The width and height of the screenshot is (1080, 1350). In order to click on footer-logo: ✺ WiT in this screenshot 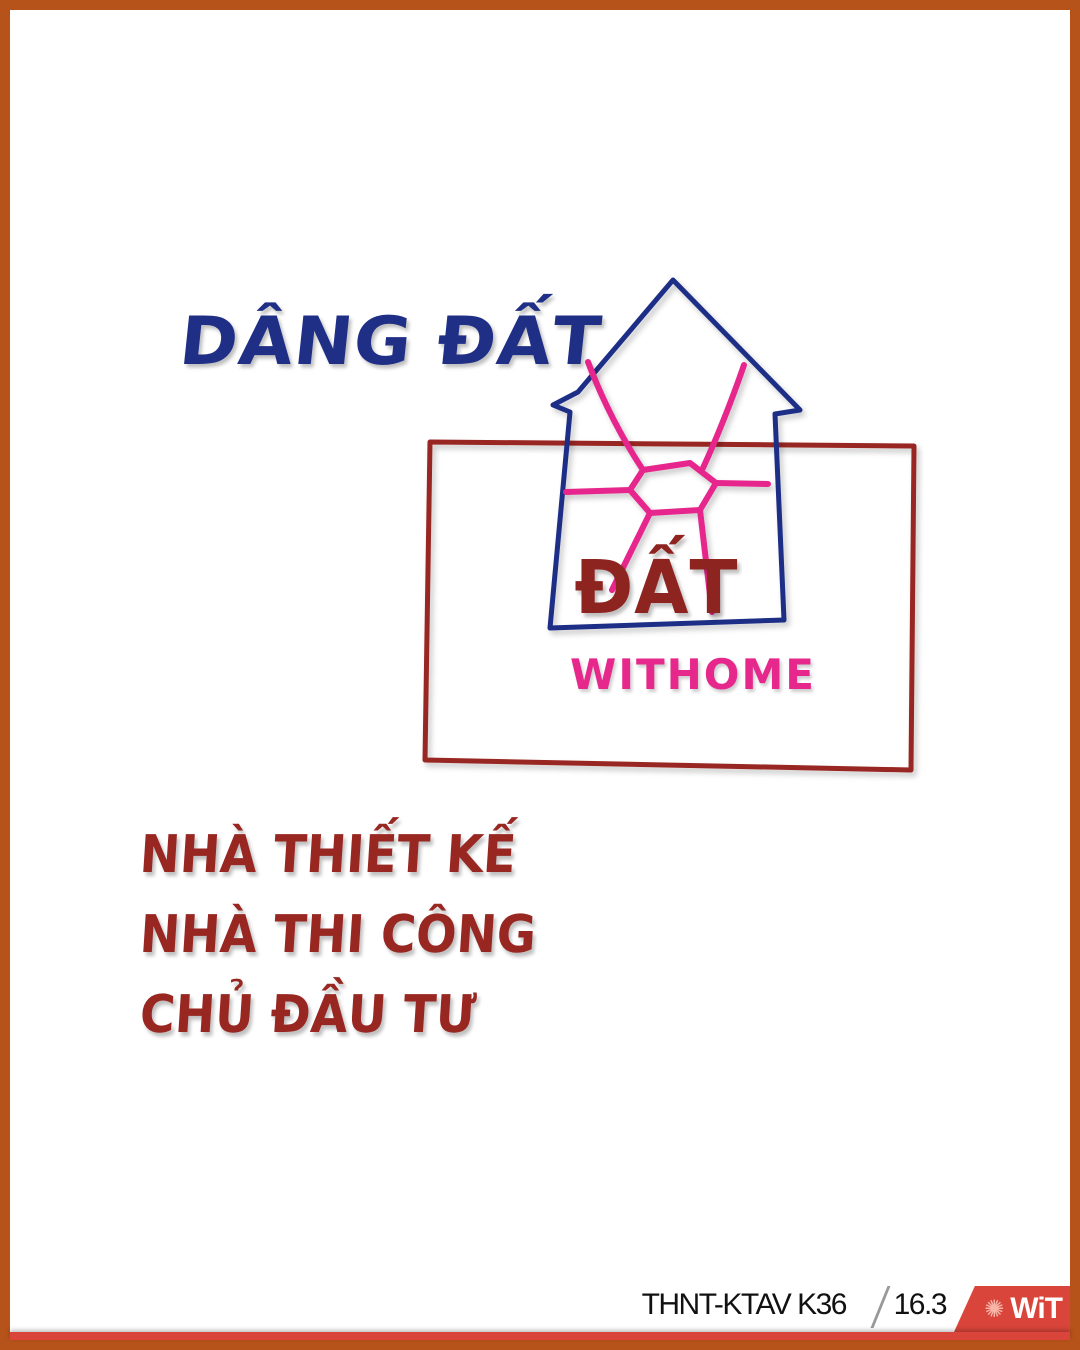, I will do `click(1012, 1309)`.